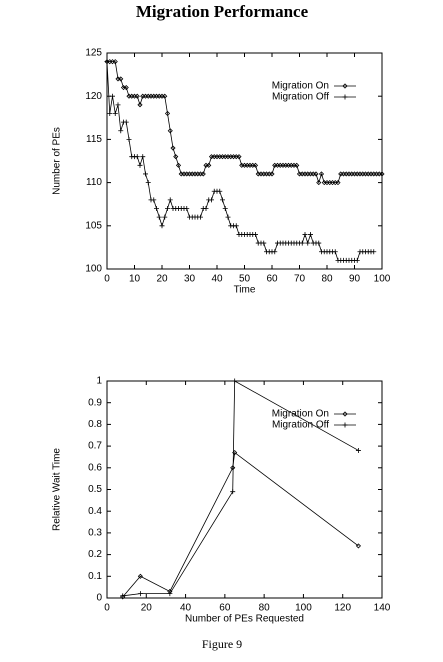 The width and height of the screenshot is (443, 662). What do you see at coordinates (300, 279) in the screenshot?
I see `x-tick-label: 70` at bounding box center [300, 279].